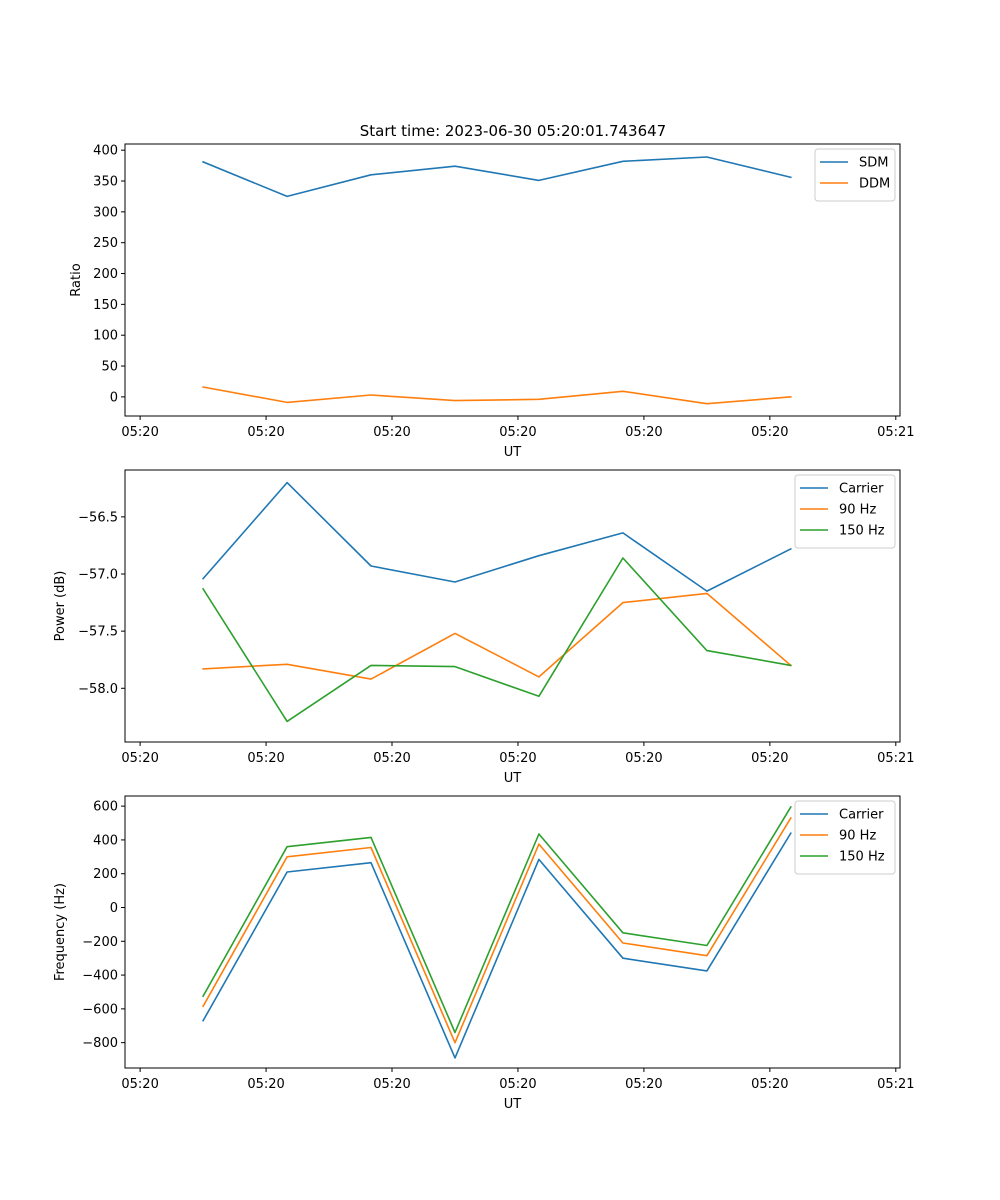  What do you see at coordinates (100, 1043) in the screenshot?
I see `y-tick-label: −800` at bounding box center [100, 1043].